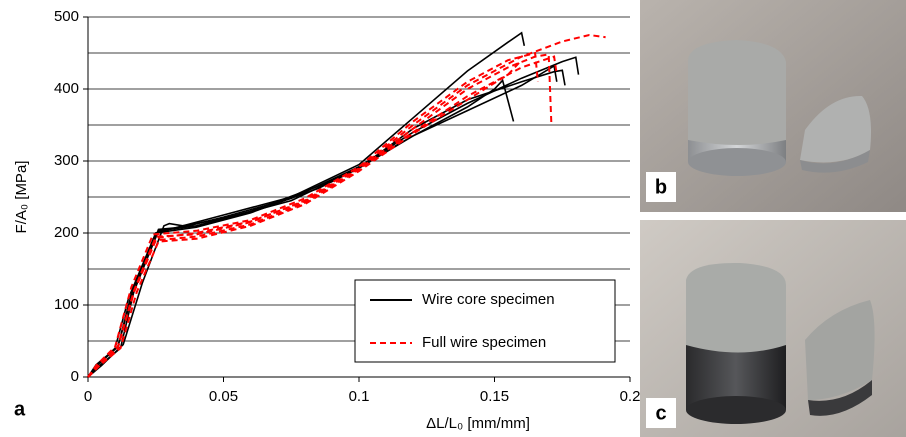 The image size is (906, 437). I want to click on x-tick-label: 0.05, so click(223, 396).